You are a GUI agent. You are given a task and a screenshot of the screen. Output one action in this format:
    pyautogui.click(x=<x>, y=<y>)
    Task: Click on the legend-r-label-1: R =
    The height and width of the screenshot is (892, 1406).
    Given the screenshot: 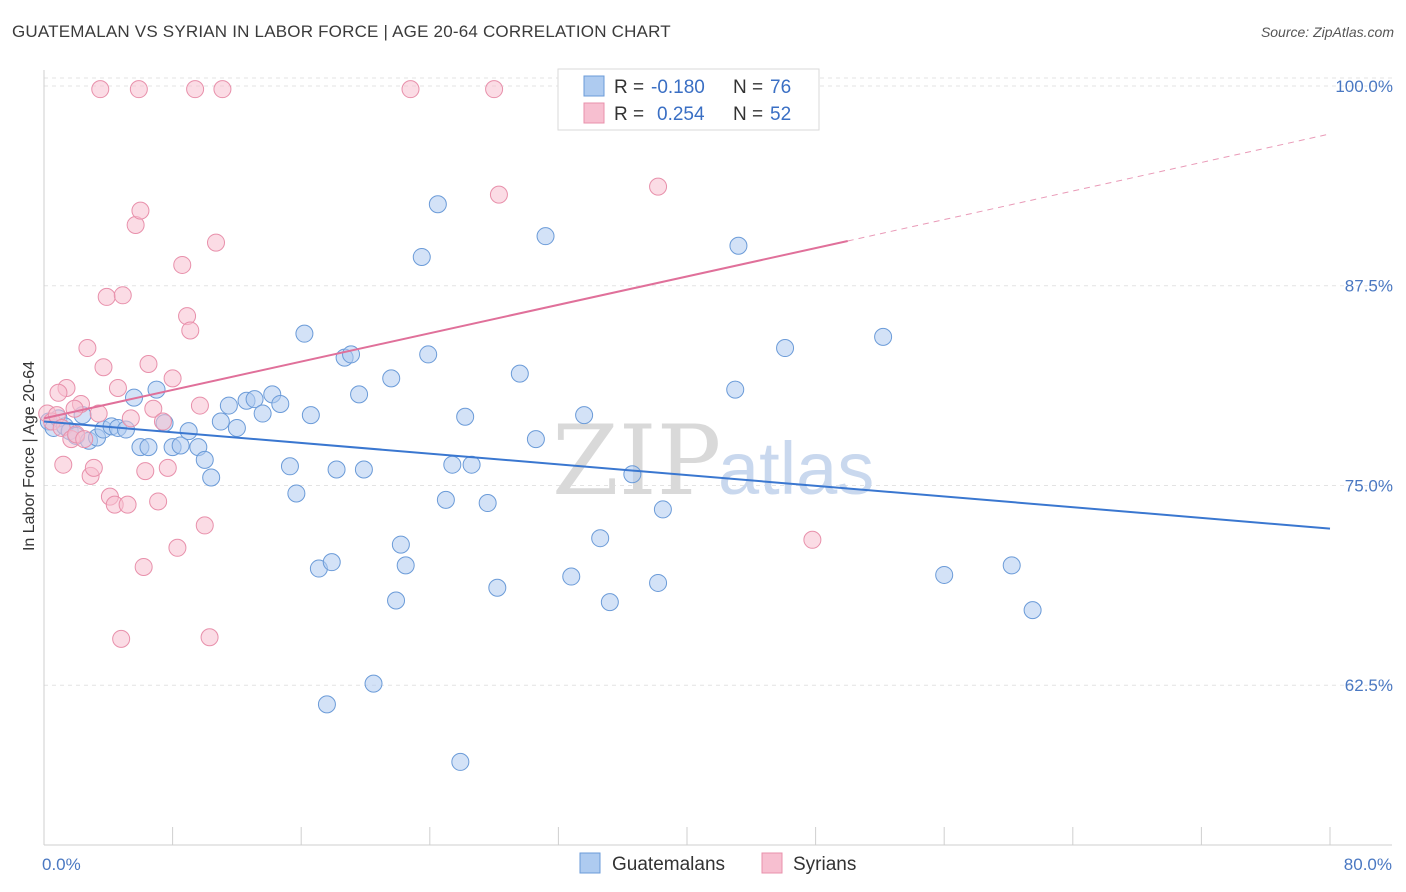 What is the action you would take?
    pyautogui.click(x=629, y=87)
    